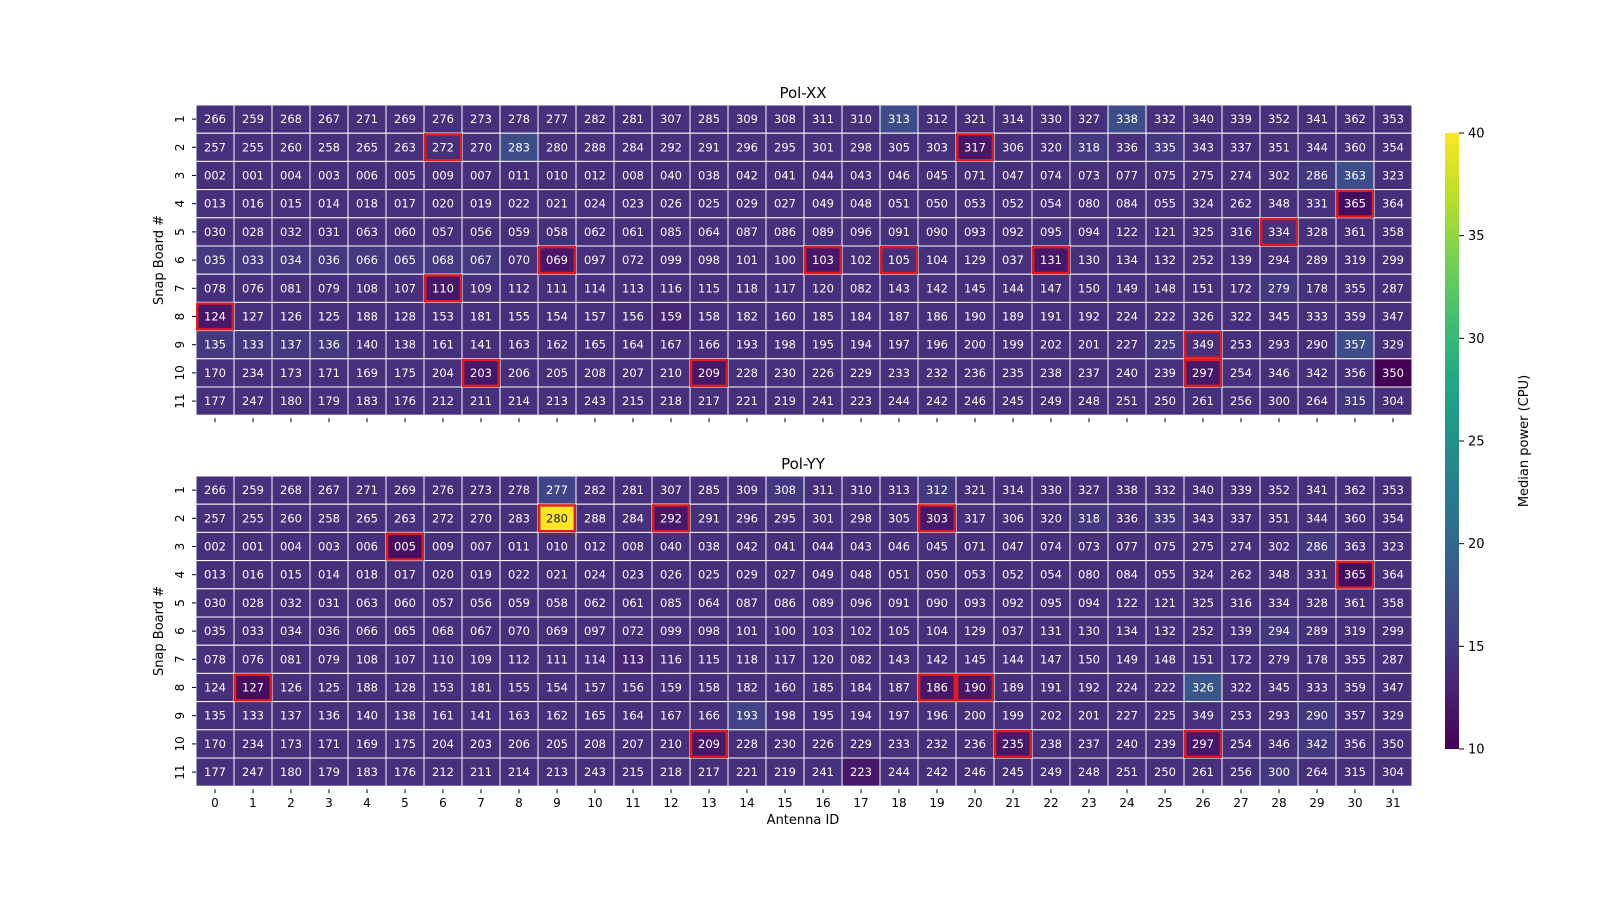 Image resolution: width=1600 pixels, height=900 pixels. What do you see at coordinates (1393, 204) in the screenshot?
I see `cell-label-xx-r3-c31: 364` at bounding box center [1393, 204].